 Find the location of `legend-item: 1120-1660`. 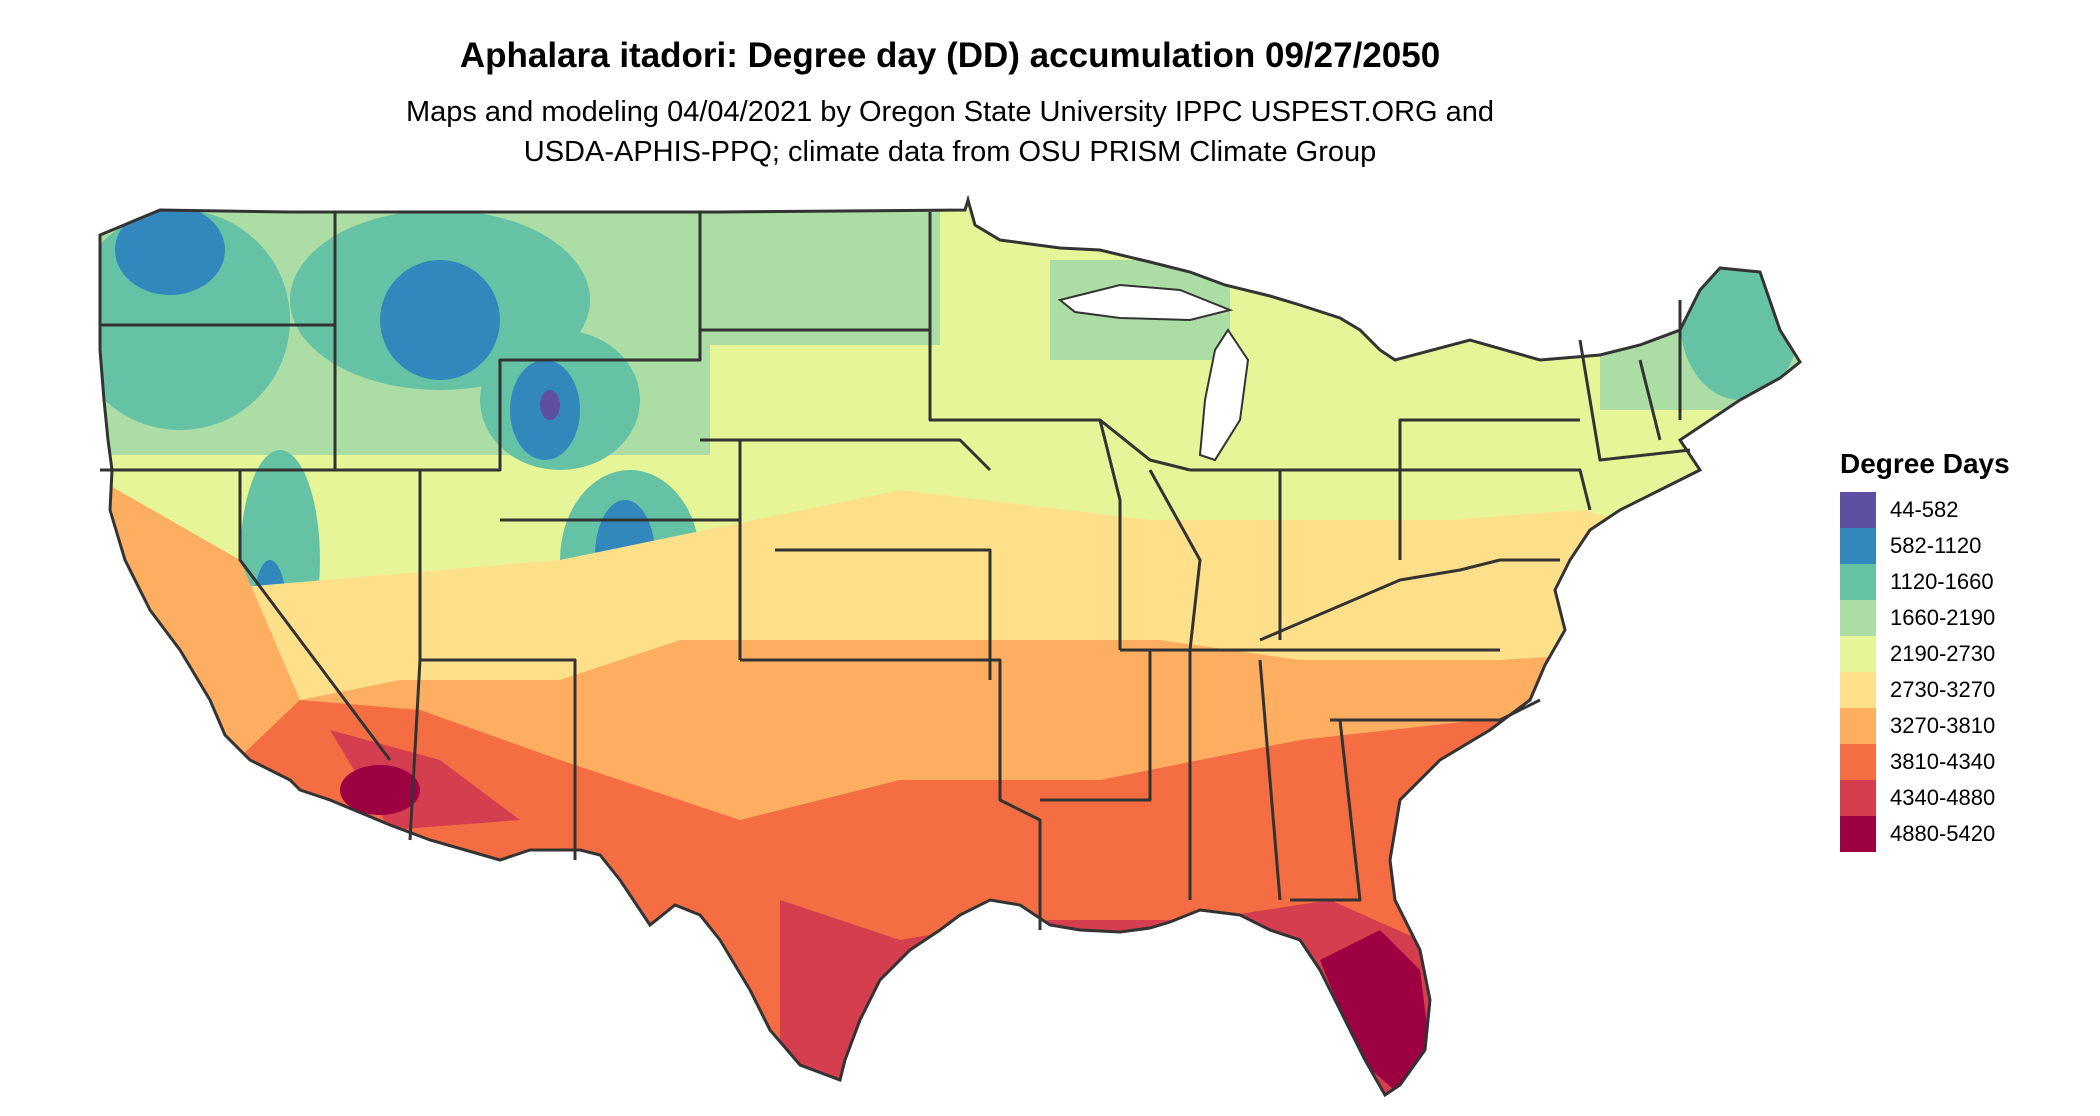

legend-item: 1120-1660 is located at coordinates (1925, 582).